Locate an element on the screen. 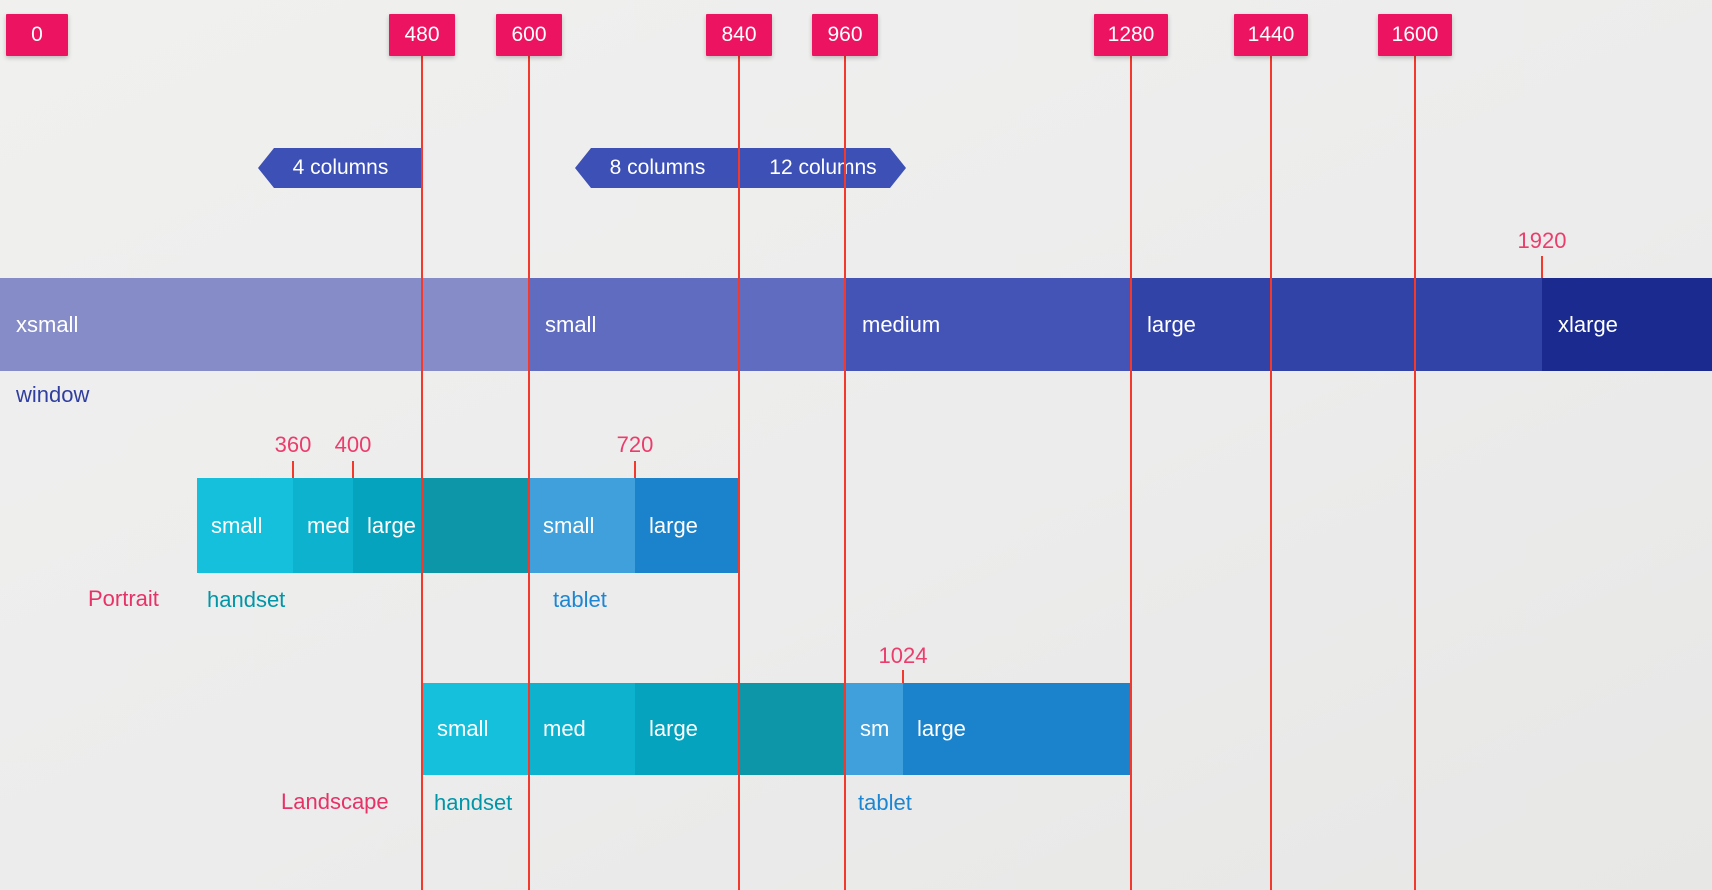  annotation-1024: 1024 is located at coordinates (903, 655).